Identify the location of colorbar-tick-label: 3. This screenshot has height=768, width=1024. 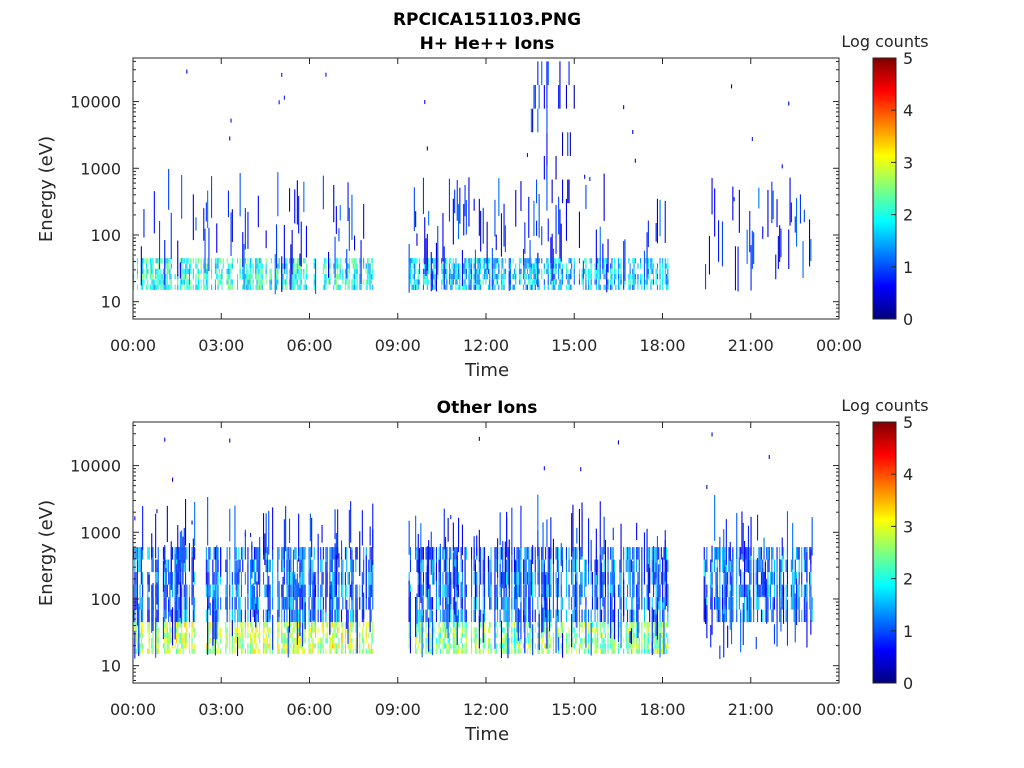
(908, 162).